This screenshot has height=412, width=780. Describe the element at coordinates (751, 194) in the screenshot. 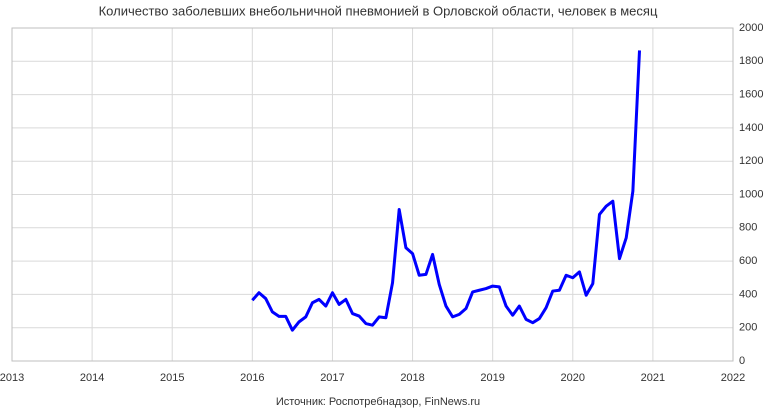

I see `y-tick-label: 1000` at that location.